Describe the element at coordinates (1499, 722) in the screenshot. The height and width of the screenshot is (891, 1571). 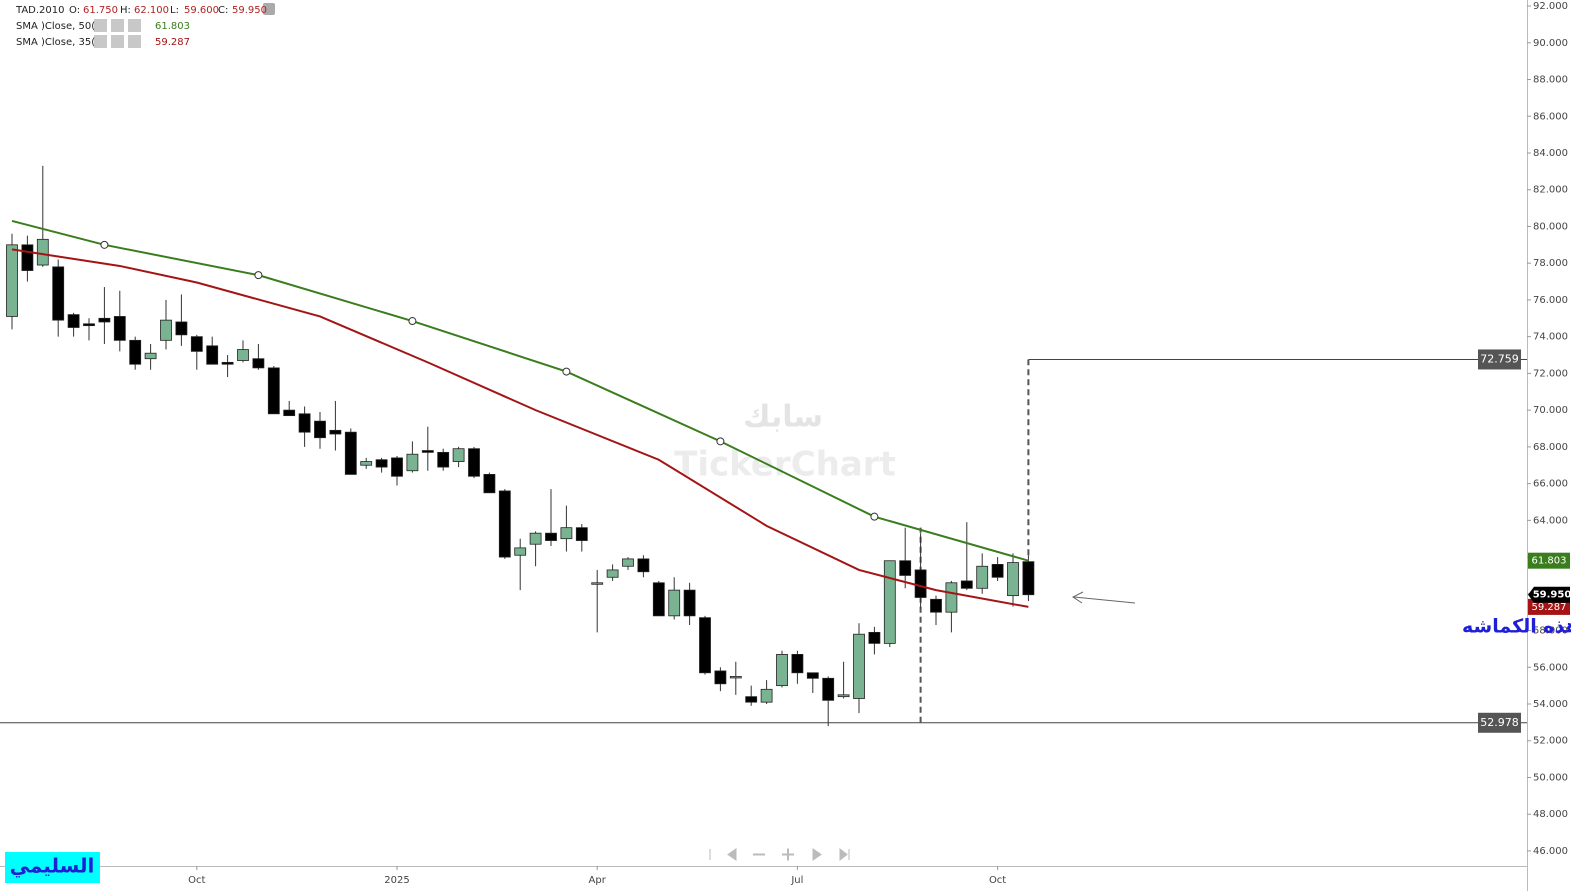
I see `level-label: 52.978` at that location.